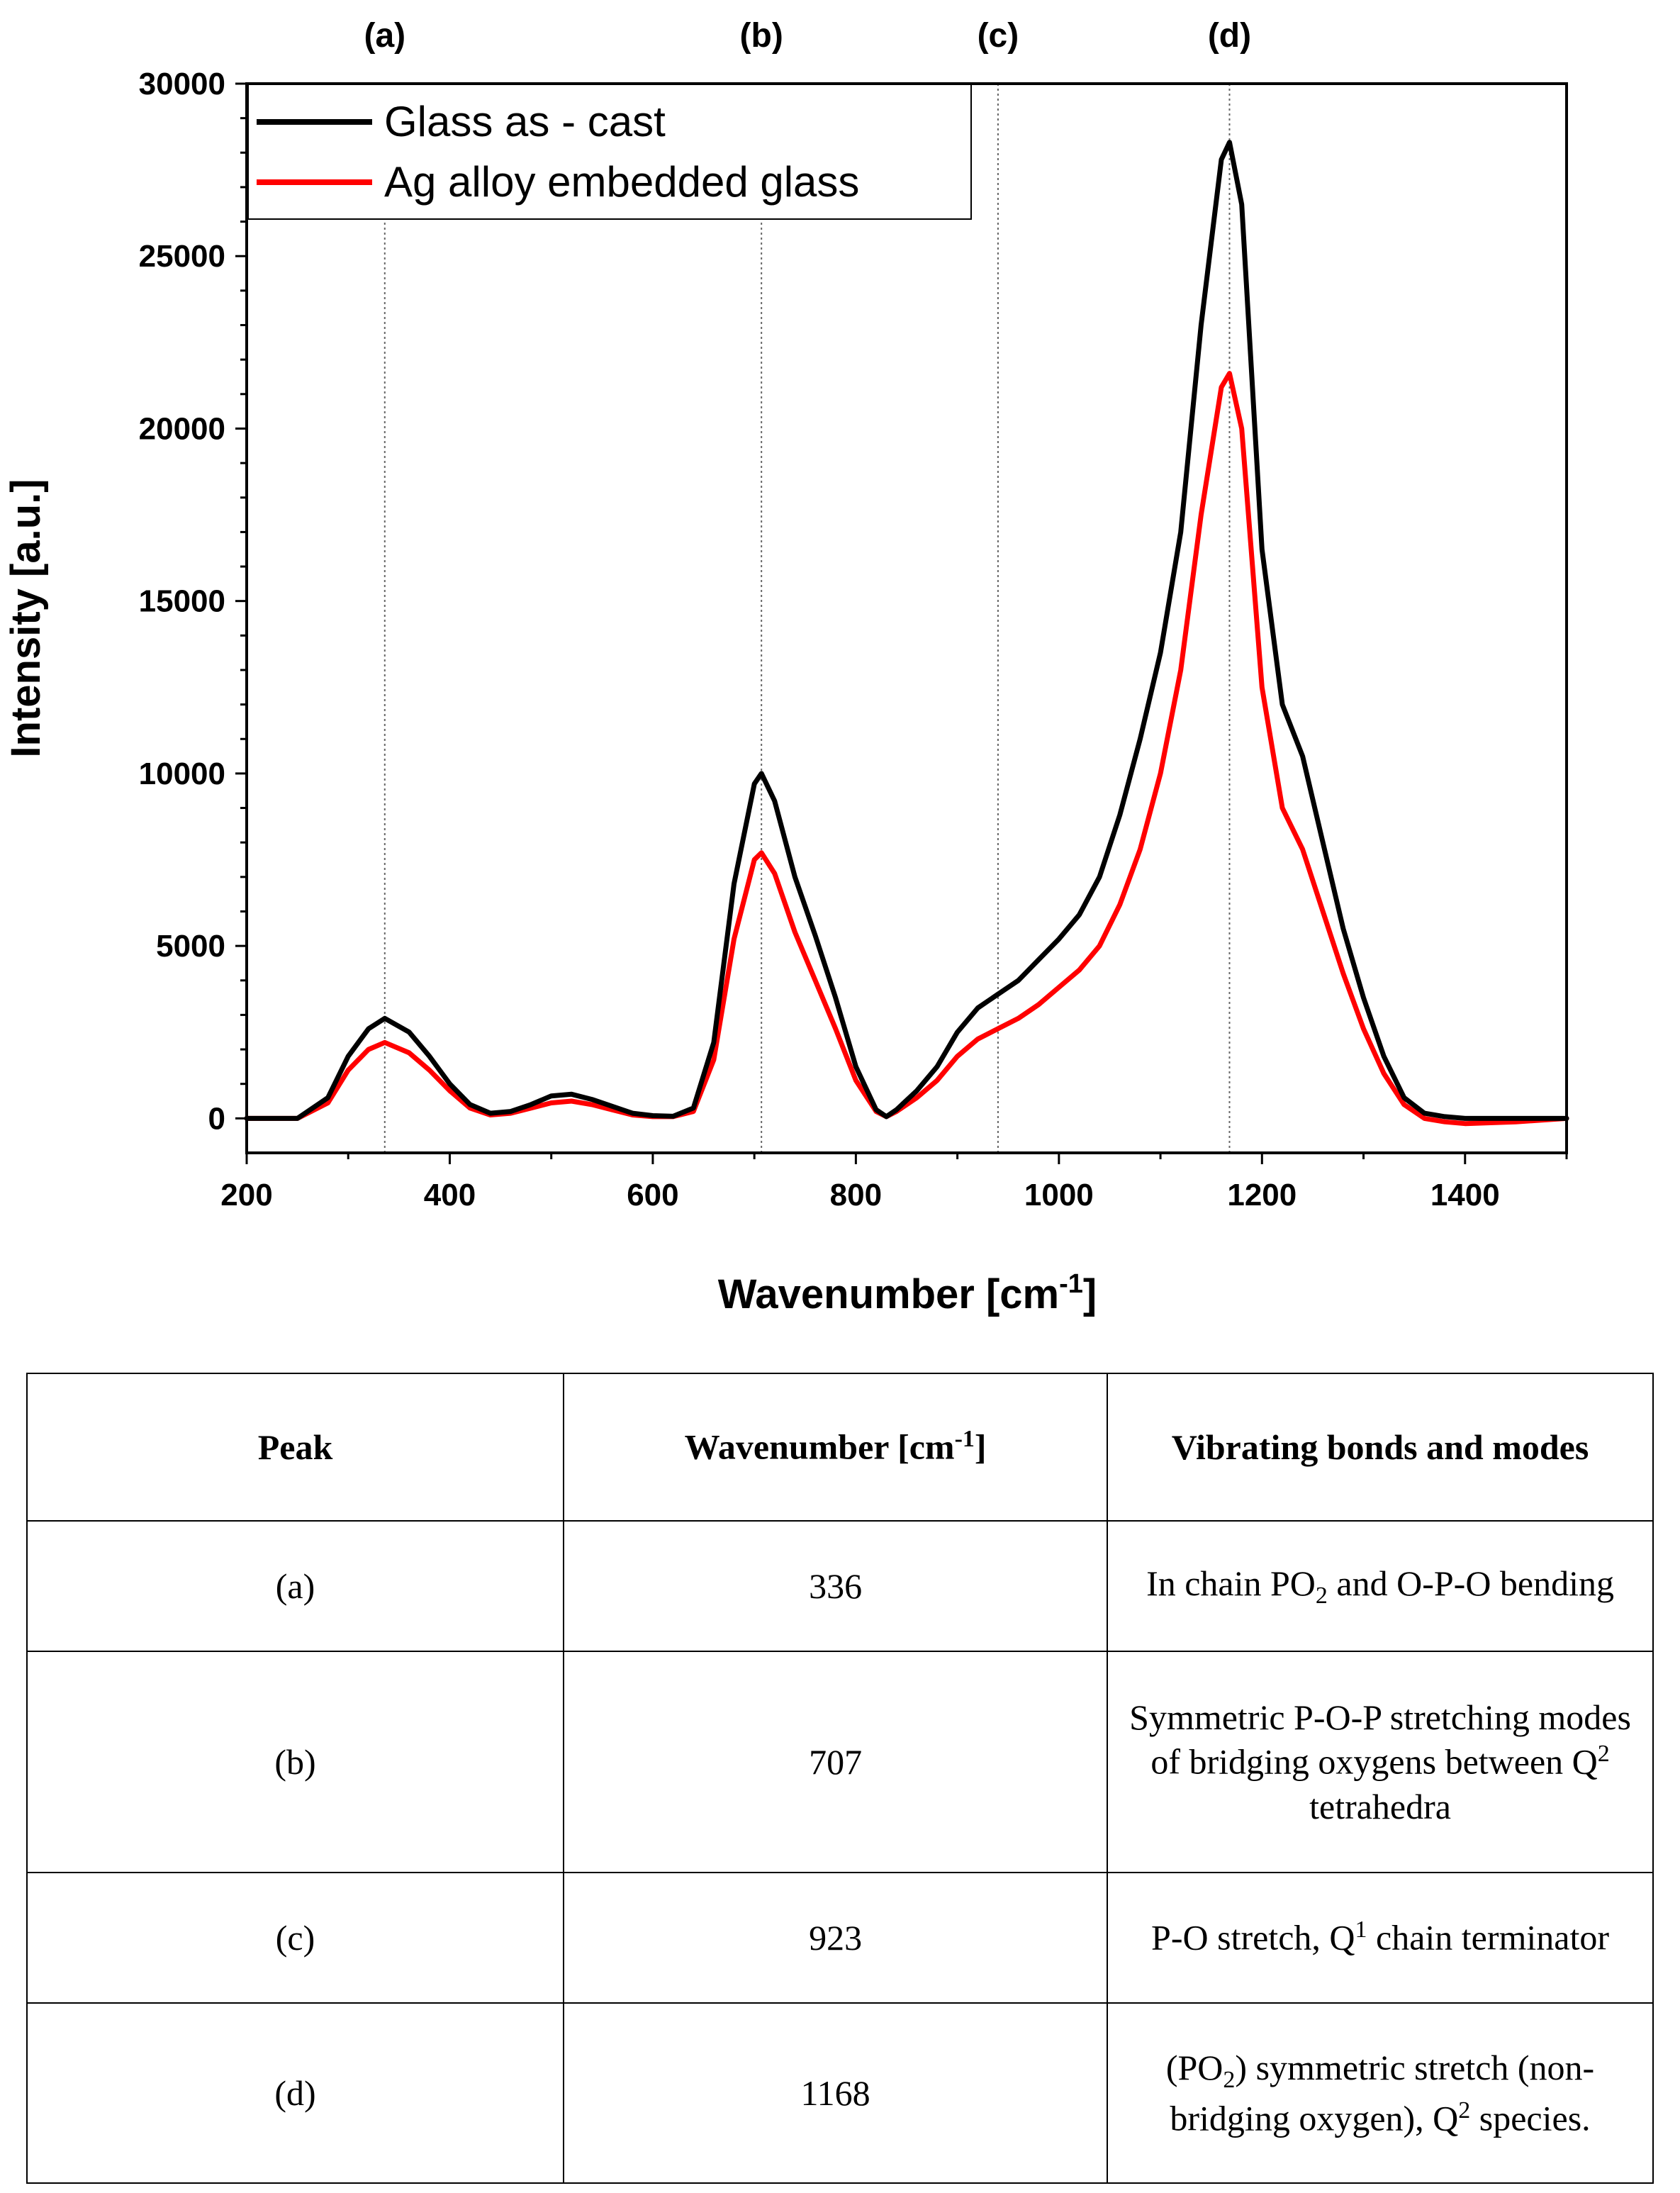  Describe the element at coordinates (1380, 1586) in the screenshot. I see `cell-modes: In chain PO2 and O-P-O bending` at that location.